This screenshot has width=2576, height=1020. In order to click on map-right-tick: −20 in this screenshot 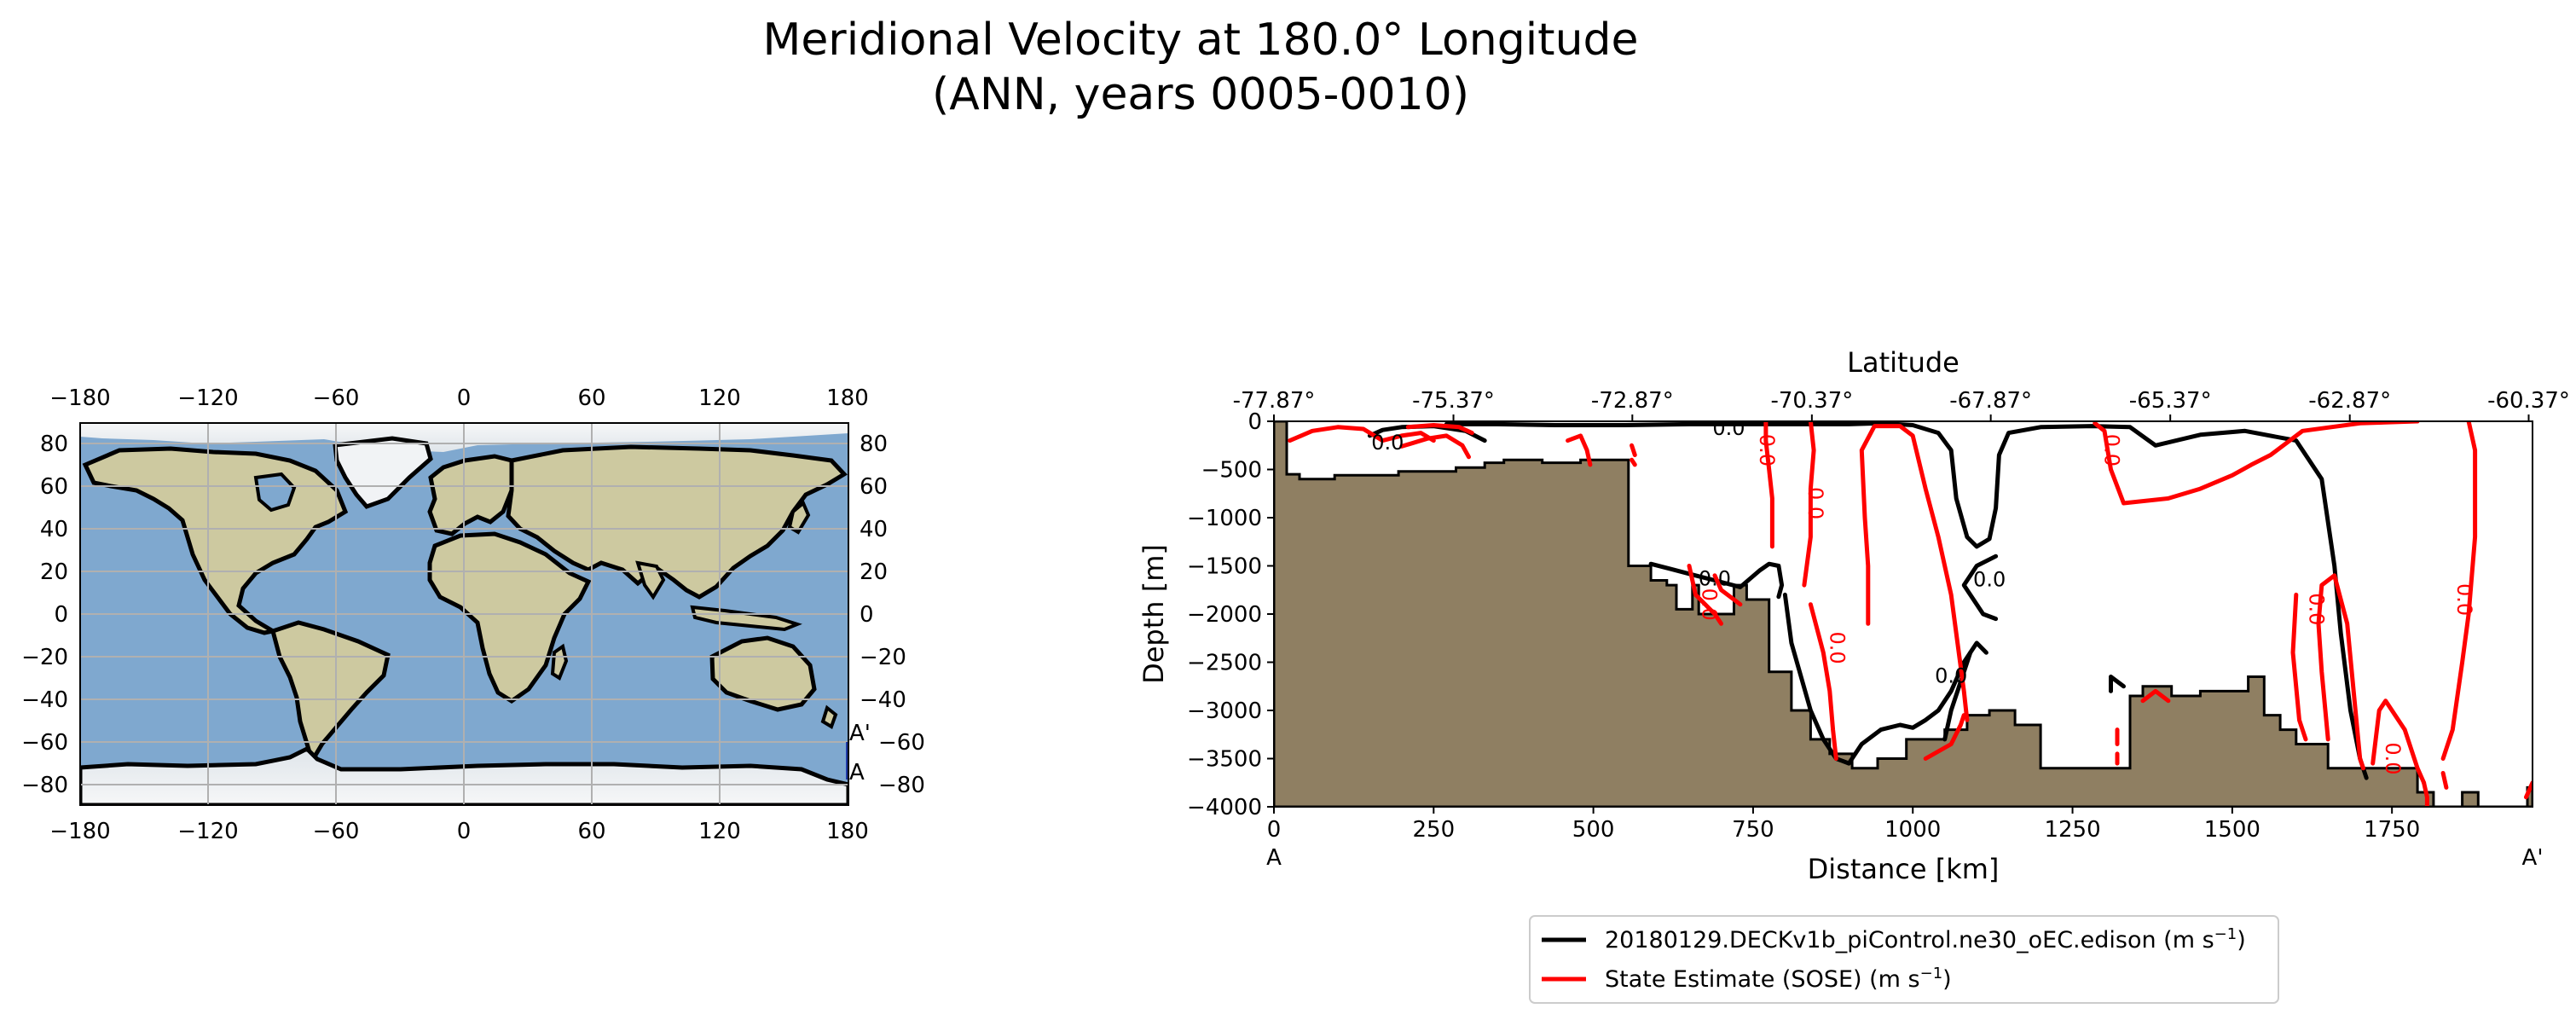, I will do `click(883, 657)`.